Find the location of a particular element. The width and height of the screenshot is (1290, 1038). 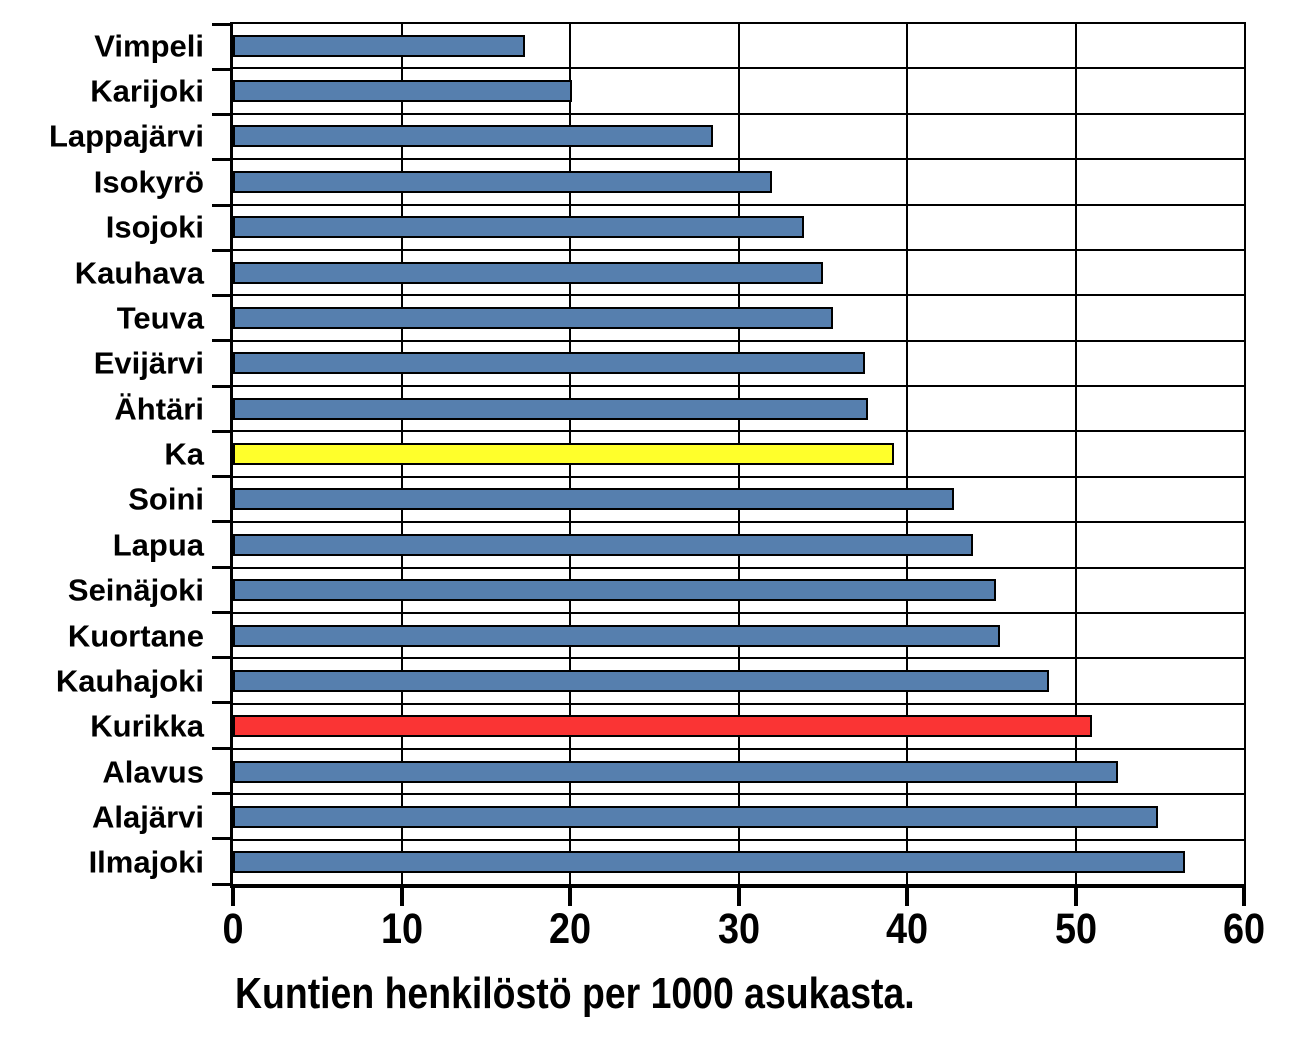

bar-row: Ähtäri is located at coordinates (679, 407).